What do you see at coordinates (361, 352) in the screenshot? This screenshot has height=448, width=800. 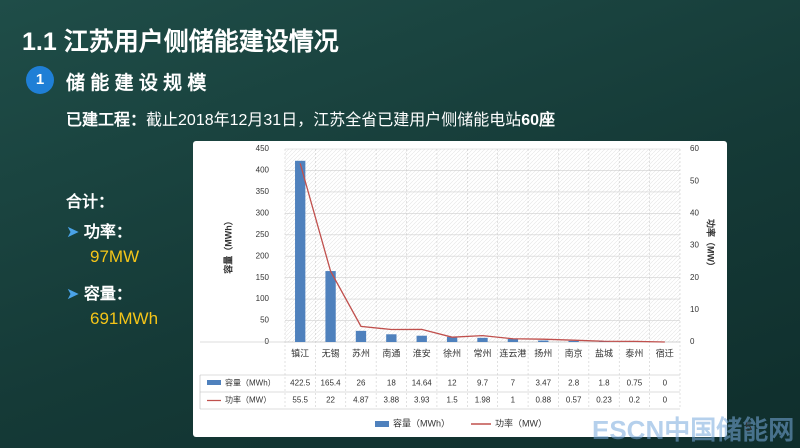 I see `x-tick-label: 苏州` at bounding box center [361, 352].